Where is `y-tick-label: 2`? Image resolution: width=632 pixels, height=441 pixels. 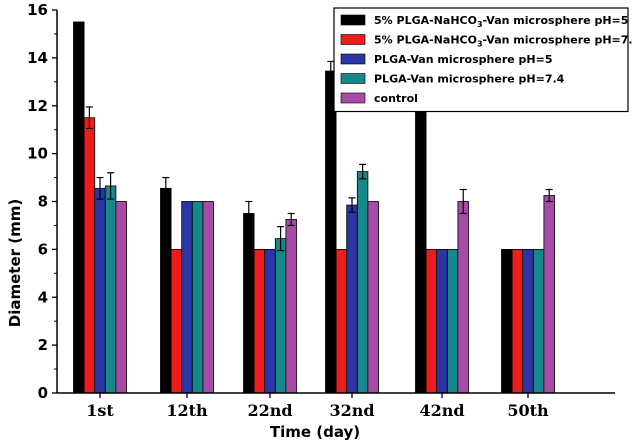 y-tick-label: 2 is located at coordinates (43, 345).